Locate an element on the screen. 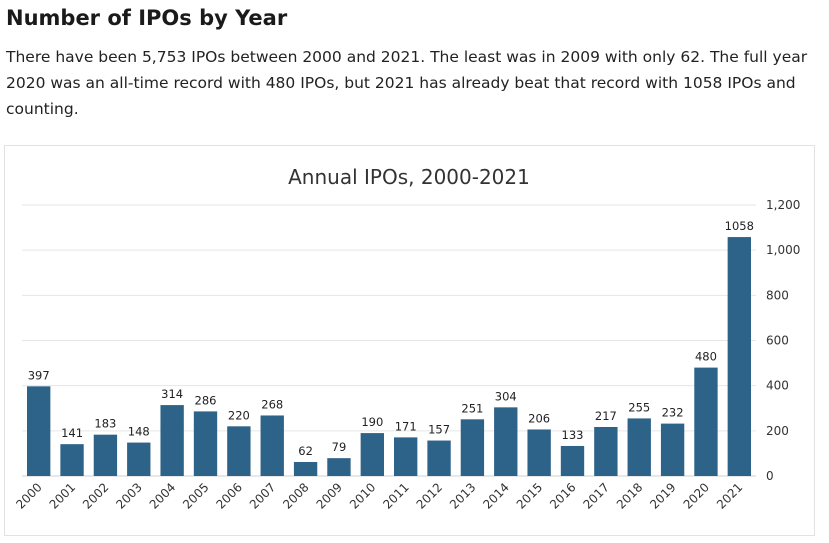  x-tick-label: 2019 is located at coordinates (662, 495).